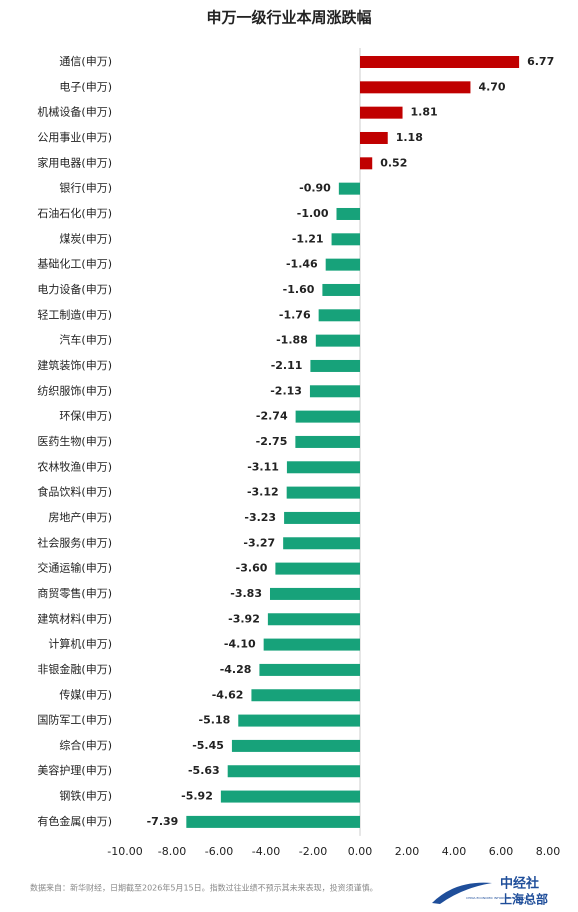 The height and width of the screenshot is (912, 578). Describe the element at coordinates (74, 390) in the screenshot. I see `y-tick-label: 纺织服饰(申万)` at that location.